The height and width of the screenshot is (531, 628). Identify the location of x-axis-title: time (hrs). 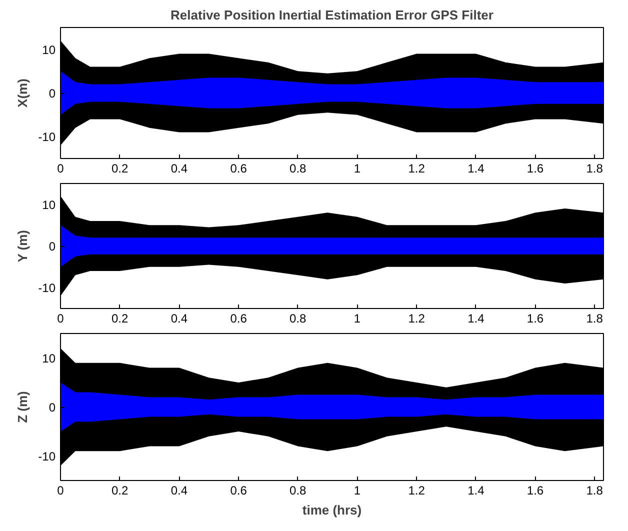
(332, 510).